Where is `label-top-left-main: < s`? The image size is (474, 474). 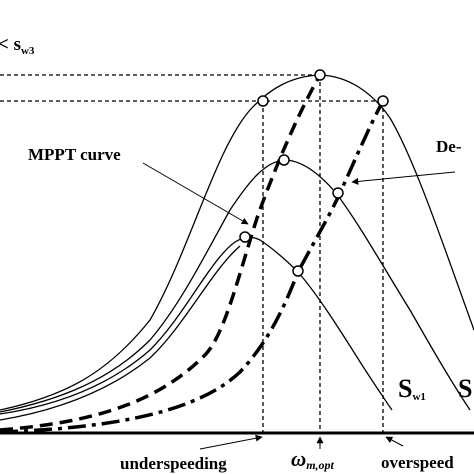 label-top-left-main: < s is located at coordinates (10, 44).